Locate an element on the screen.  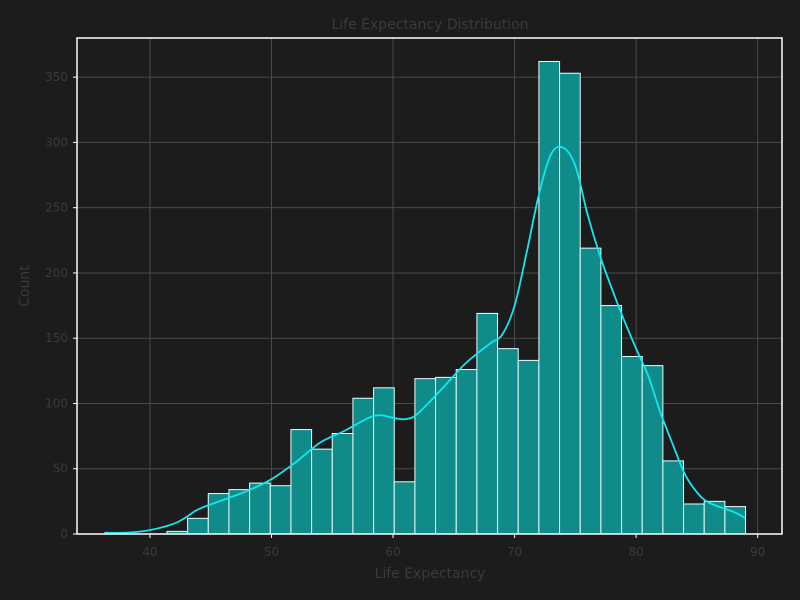
x-axis-label: Life Expectancy is located at coordinates (430, 574).